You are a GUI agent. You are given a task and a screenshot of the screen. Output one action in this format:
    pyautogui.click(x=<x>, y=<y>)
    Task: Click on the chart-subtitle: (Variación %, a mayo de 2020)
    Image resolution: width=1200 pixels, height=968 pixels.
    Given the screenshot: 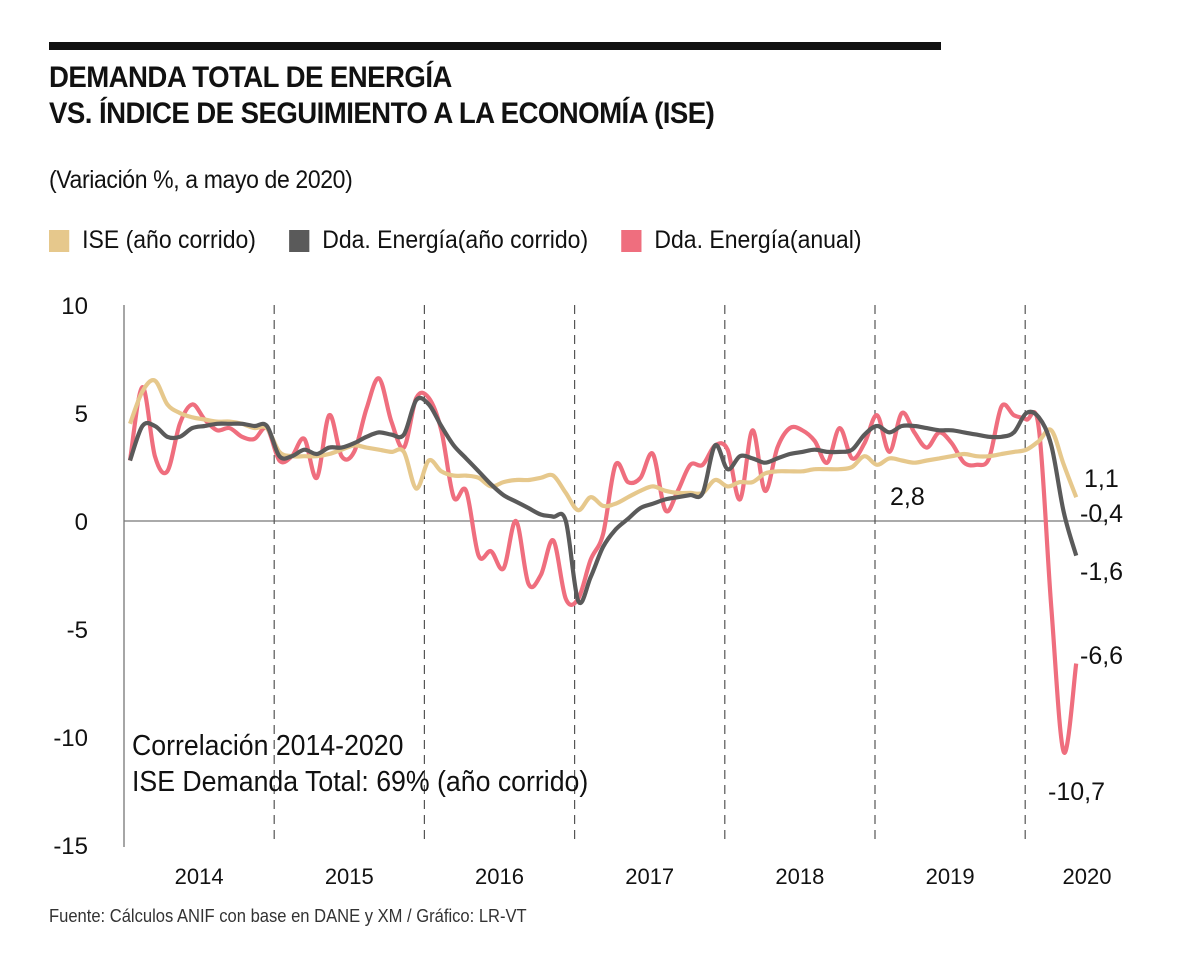 What is the action you would take?
    pyautogui.click(x=201, y=180)
    